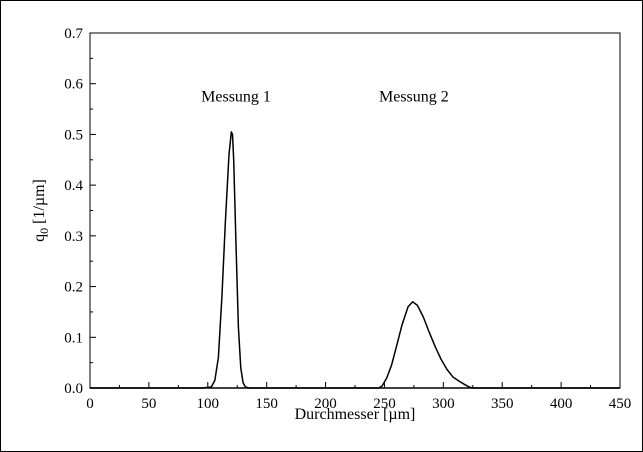  Describe the element at coordinates (561, 404) in the screenshot. I see `x-tick-label: 400` at that location.